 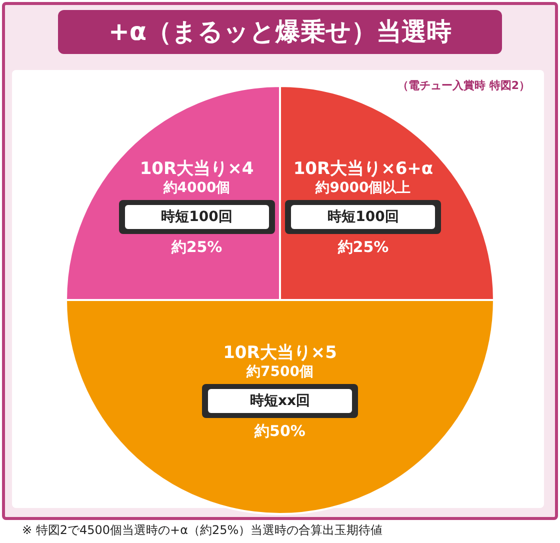 What do you see at coordinates (280, 32) in the screenshot?
I see `chart-title: +α（まるッと爆乗せ）当選時` at bounding box center [280, 32].